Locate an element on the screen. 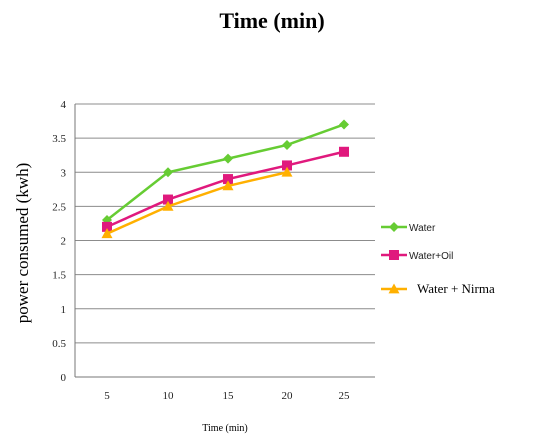 This screenshot has height=441, width=544. page-title: Time (min) is located at coordinates (272, 20).